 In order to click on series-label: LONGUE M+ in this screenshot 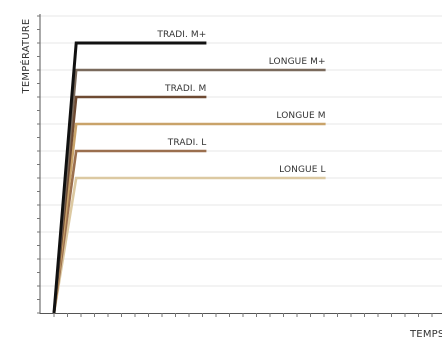, I will do `click(297, 62)`.